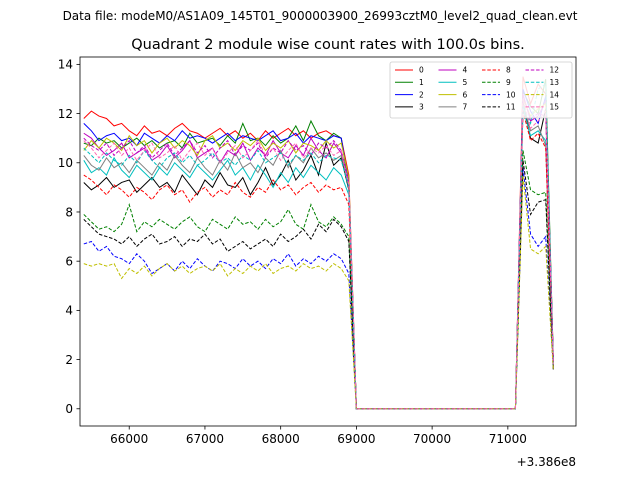 The height and width of the screenshot is (480, 640). What do you see at coordinates (69, 212) in the screenshot?
I see `y-tick-label: 8` at bounding box center [69, 212].